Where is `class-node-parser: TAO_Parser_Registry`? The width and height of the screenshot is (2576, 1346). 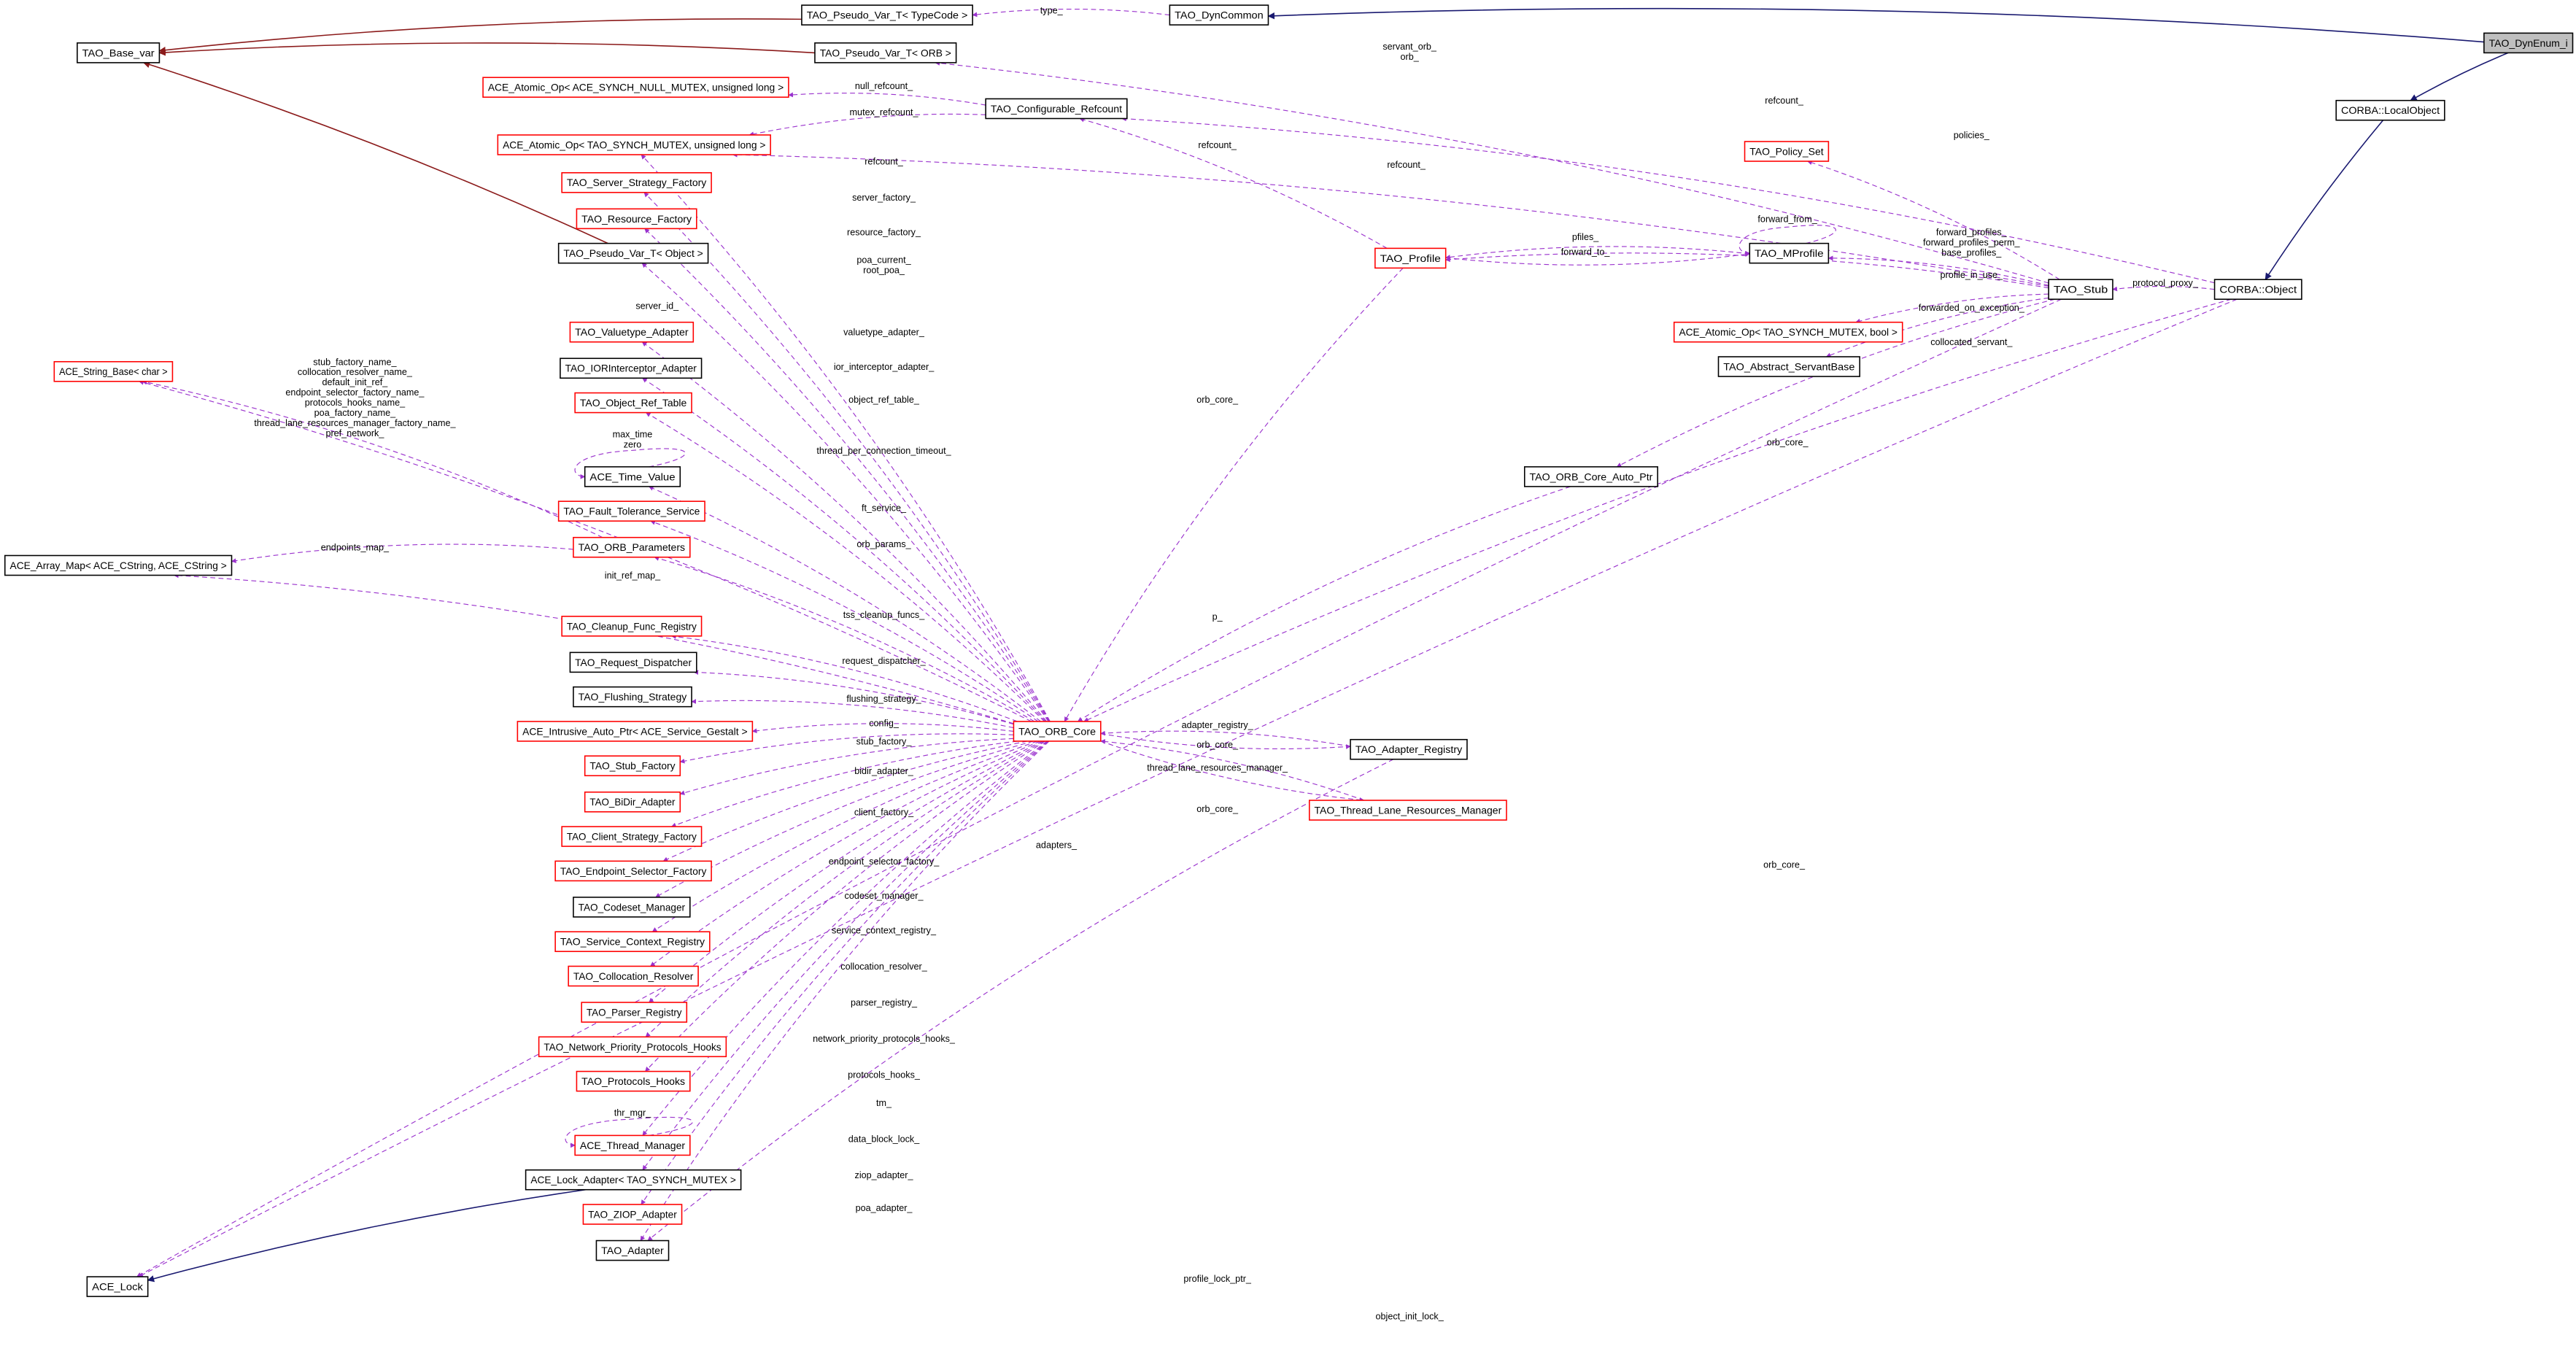
class-node-parser: TAO_Parser_Registry is located at coordinates (634, 1013).